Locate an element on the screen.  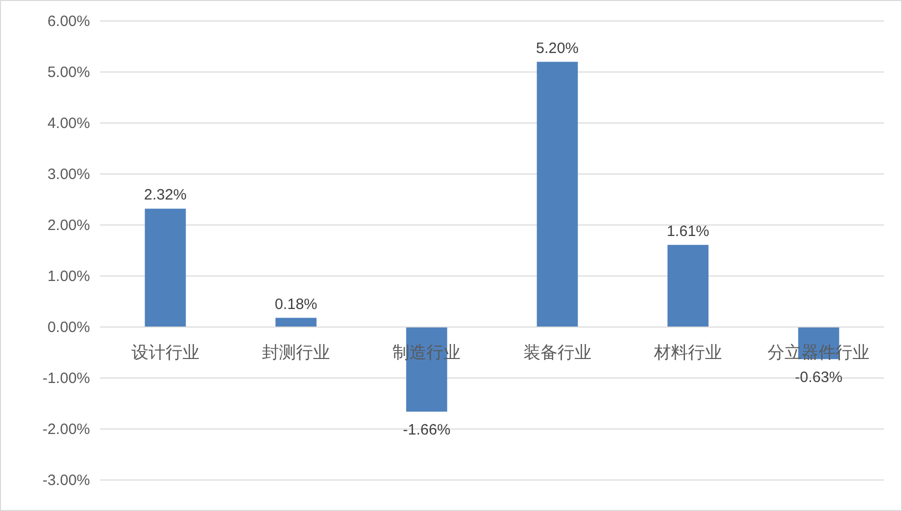
y-tick-label: -1.00% is located at coordinates (66, 378).